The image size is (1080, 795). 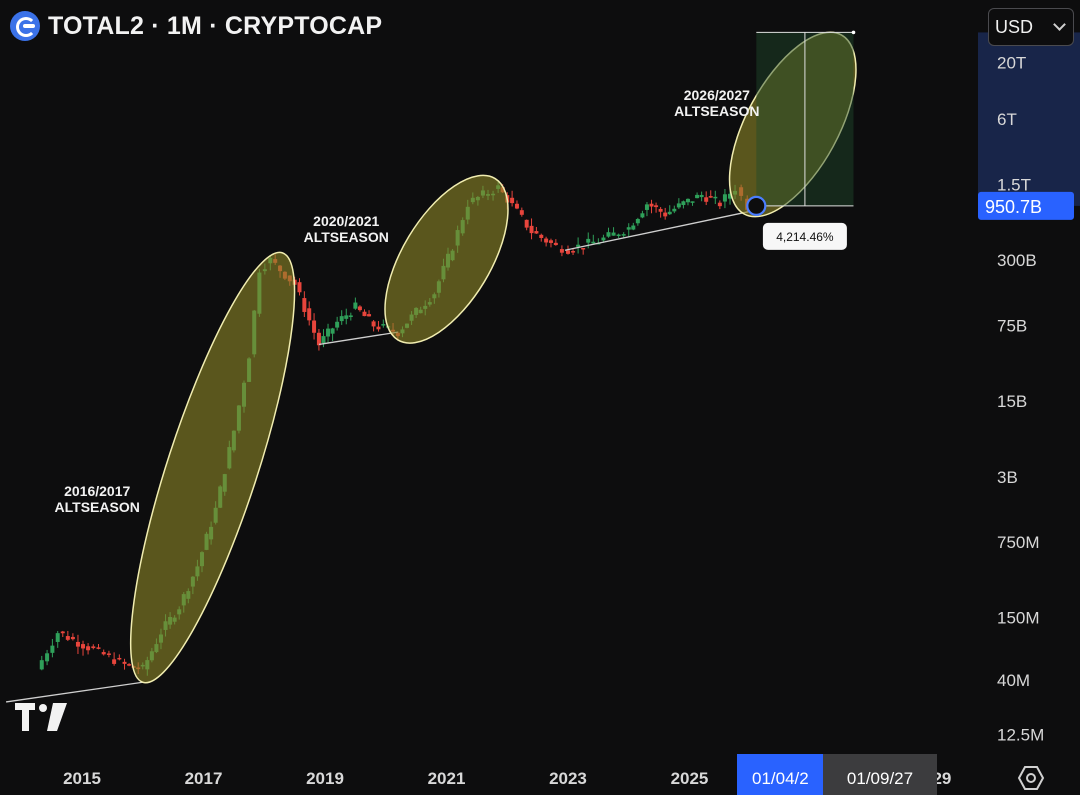 What do you see at coordinates (1012, 325) in the screenshot?
I see `y-tick-label: 75B` at bounding box center [1012, 325].